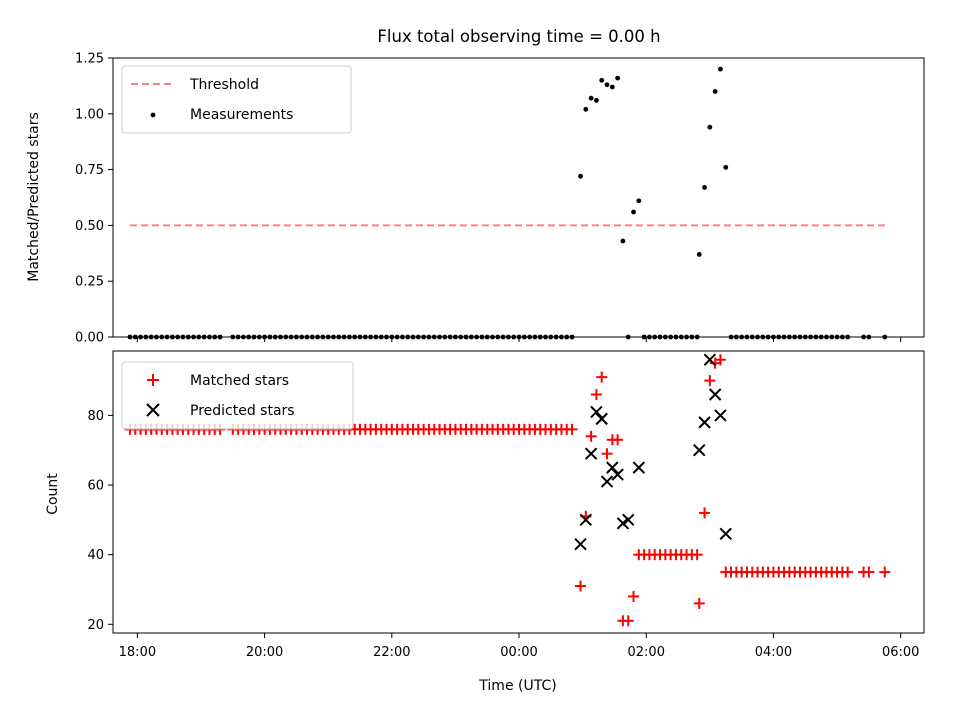 The image size is (960, 720). Describe the element at coordinates (100, 521) in the screenshot. I see `bottom-y-ticks: 20 40 60 80` at that location.